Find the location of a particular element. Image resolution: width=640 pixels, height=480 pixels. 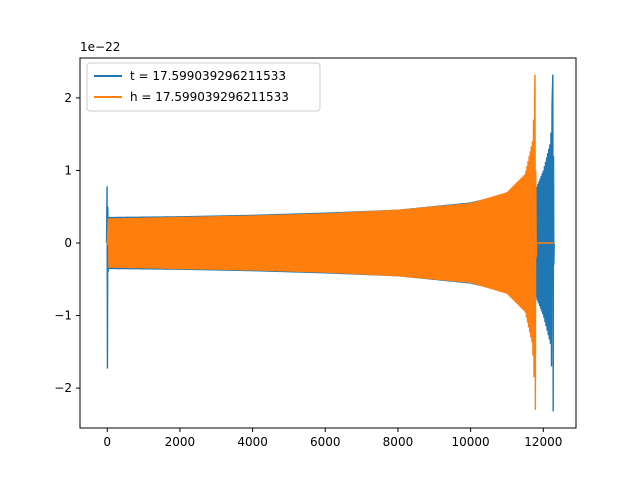

legend-label-h: h = 17.599039296211533 is located at coordinates (209, 97).